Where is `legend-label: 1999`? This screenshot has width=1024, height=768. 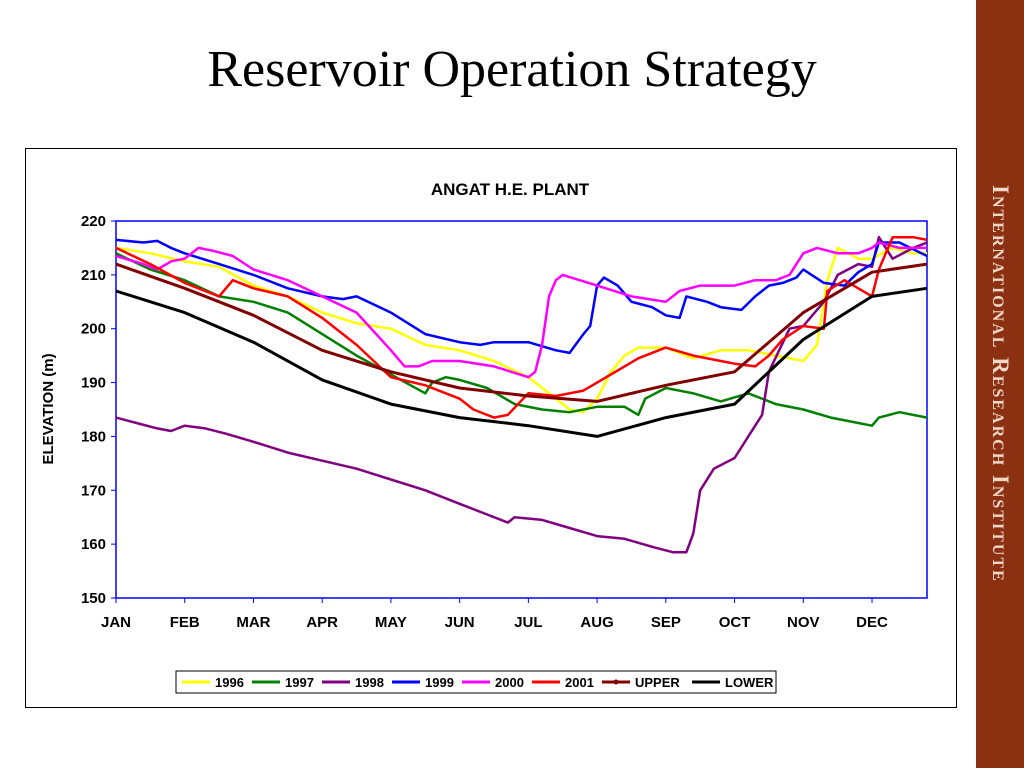 legend-label: 1999 is located at coordinates (439, 682).